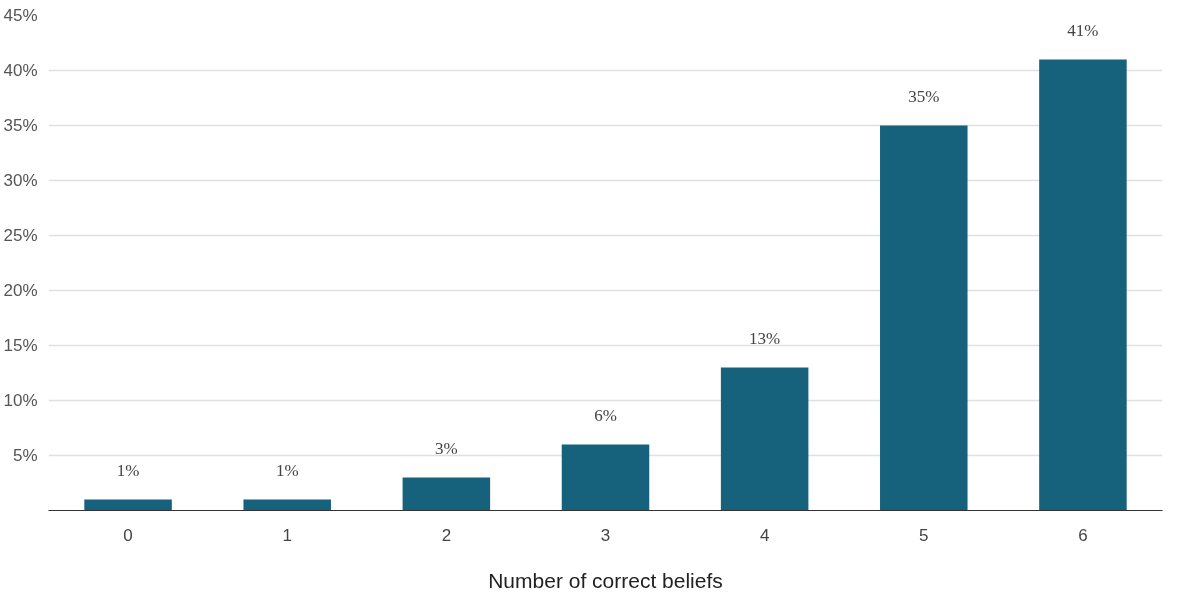 The height and width of the screenshot is (594, 1182). Describe the element at coordinates (1083, 30) in the screenshot. I see `data-label: 41%` at that location.